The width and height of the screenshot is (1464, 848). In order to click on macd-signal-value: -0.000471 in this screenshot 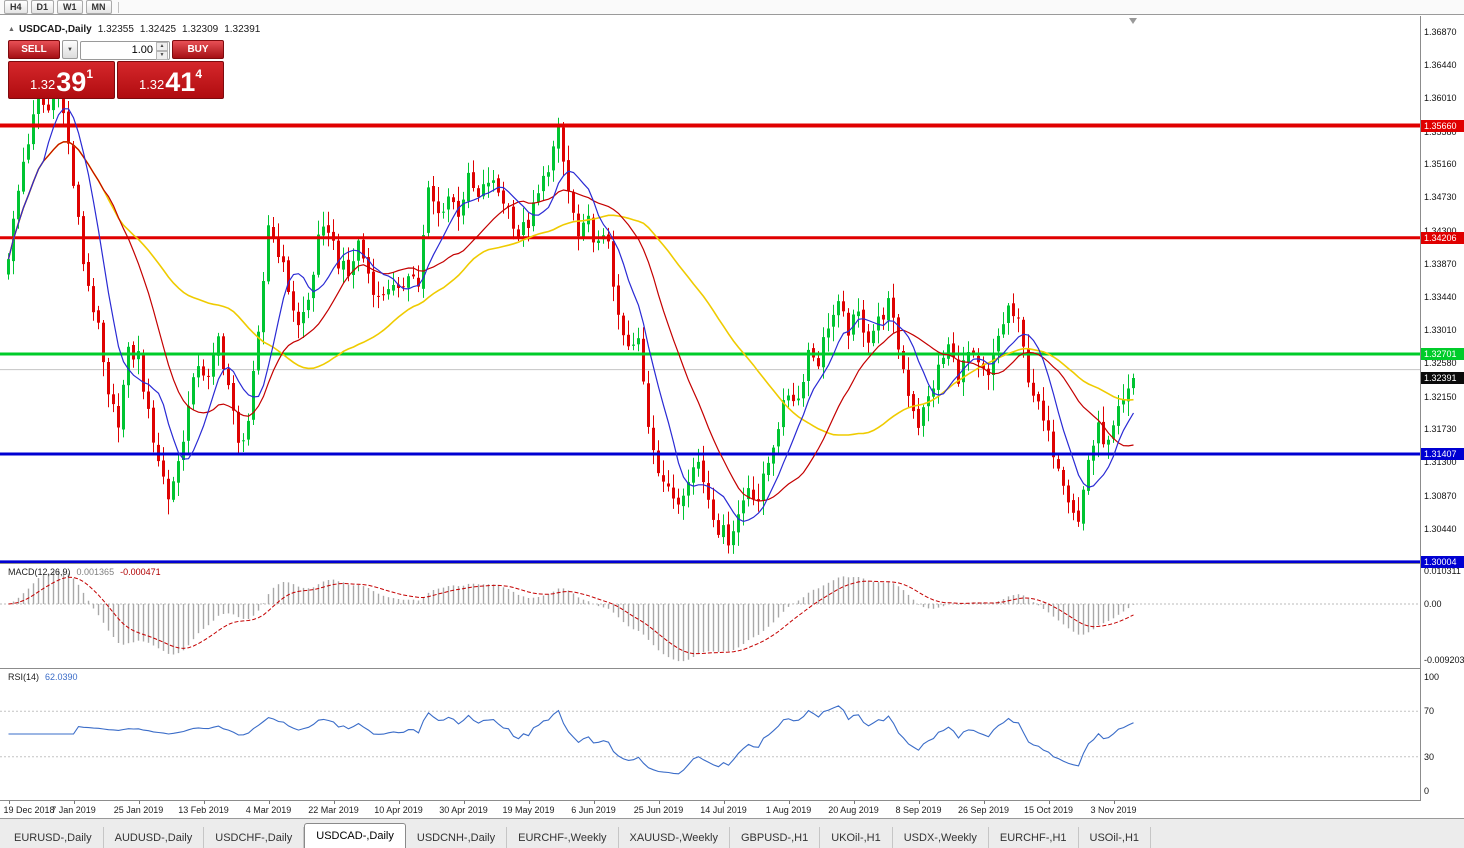, I will do `click(140, 572)`.